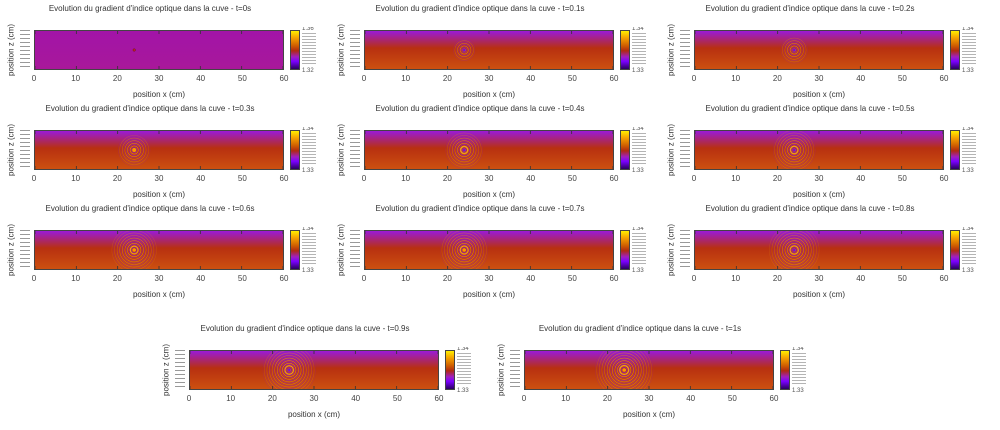 Image resolution: width=1000 pixels, height=430 pixels. Describe the element at coordinates (450, 370) in the screenshot. I see `colorbar` at that location.